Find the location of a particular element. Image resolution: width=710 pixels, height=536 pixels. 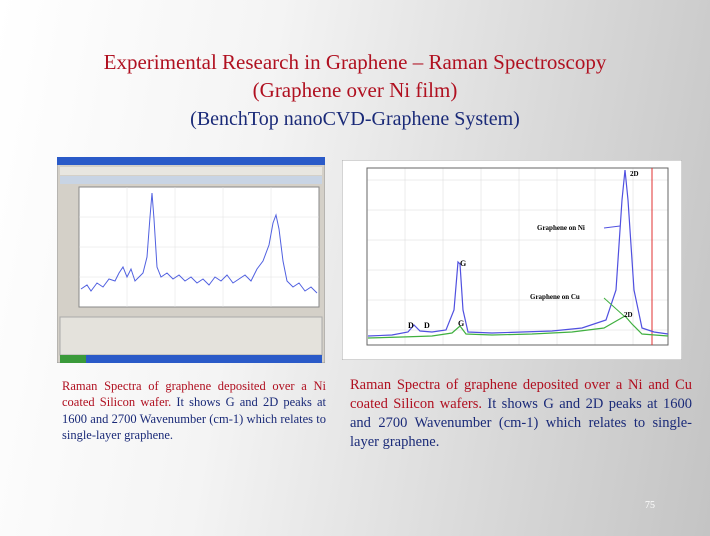

series-label: Graphene on Cu is located at coordinates (555, 297).